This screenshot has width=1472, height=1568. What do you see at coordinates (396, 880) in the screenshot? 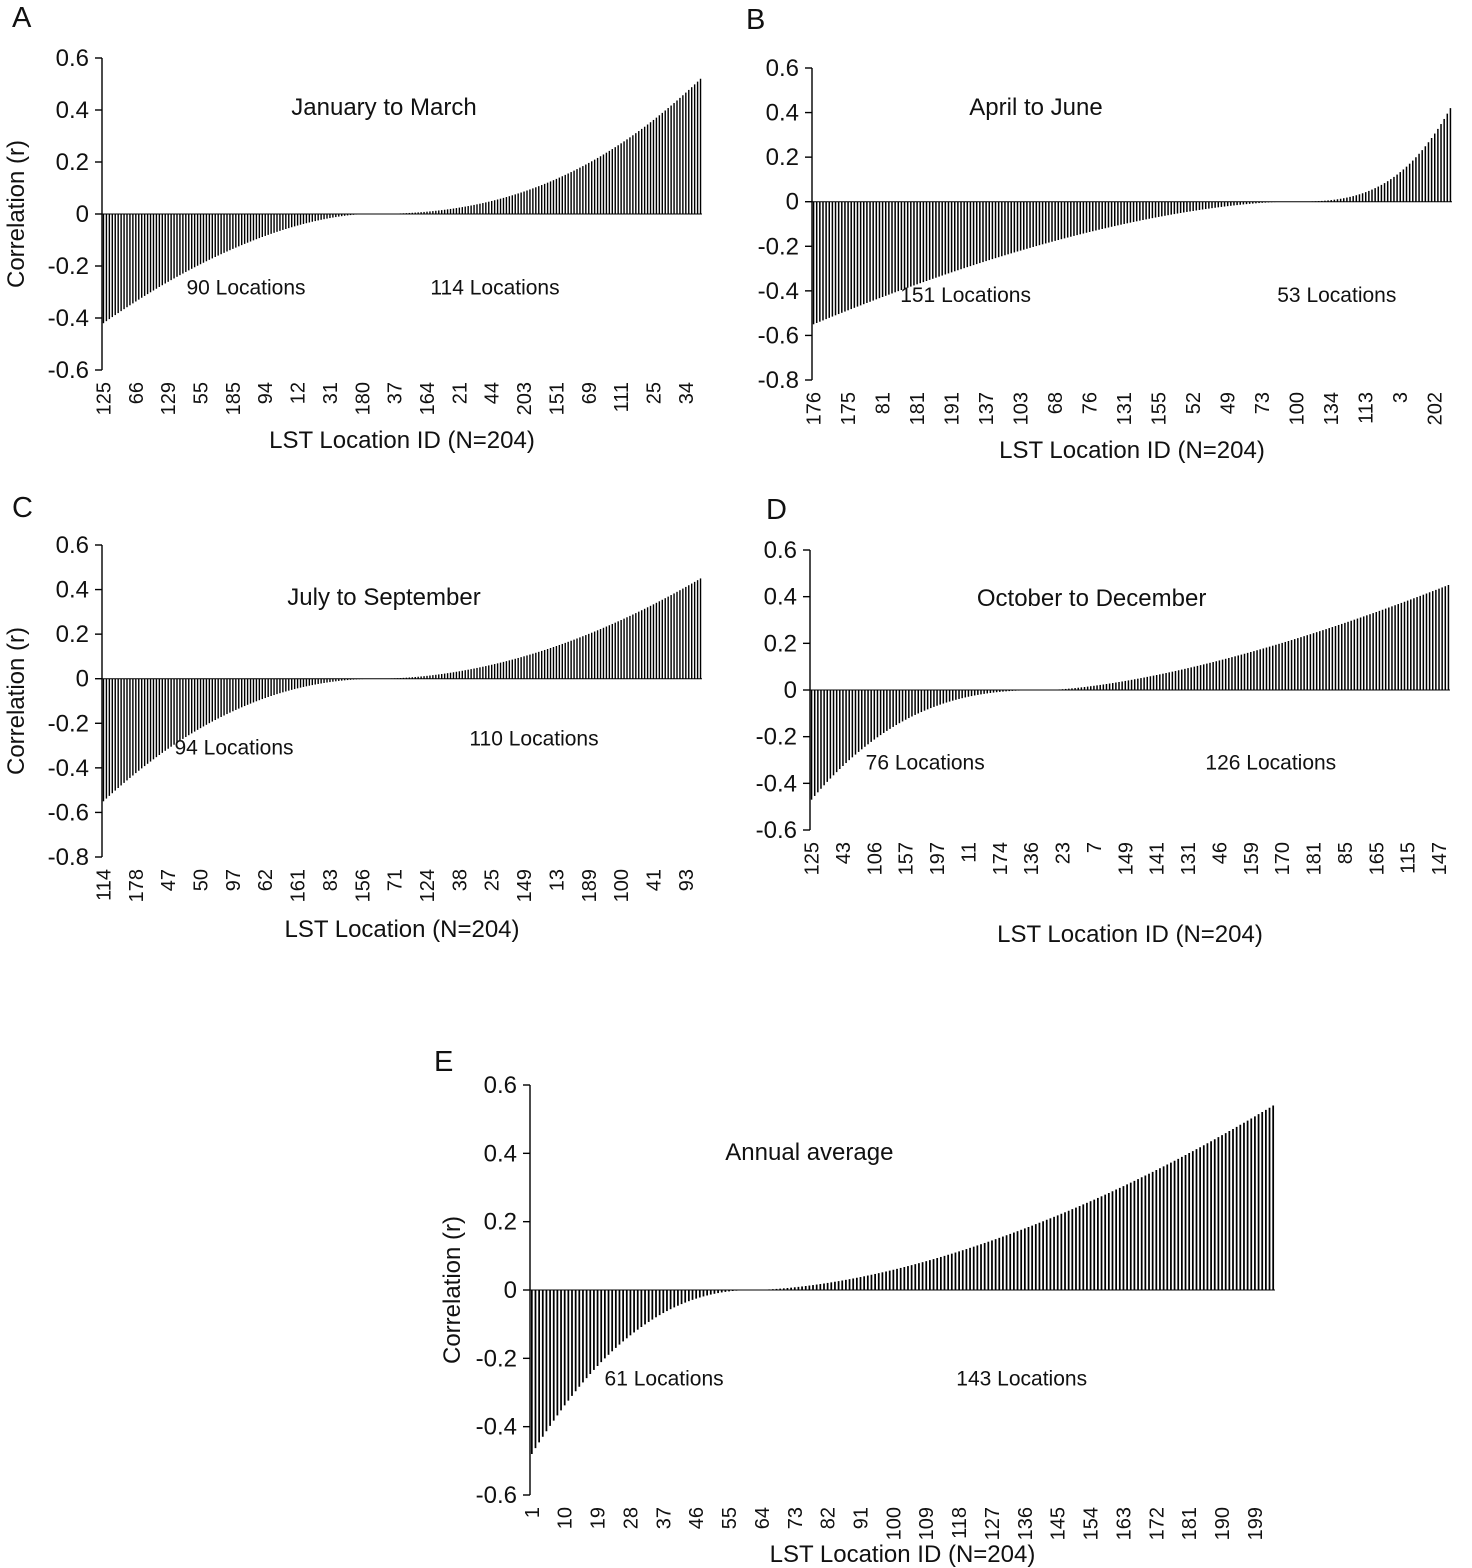
I see `x-tick-label: 71` at bounding box center [396, 880].